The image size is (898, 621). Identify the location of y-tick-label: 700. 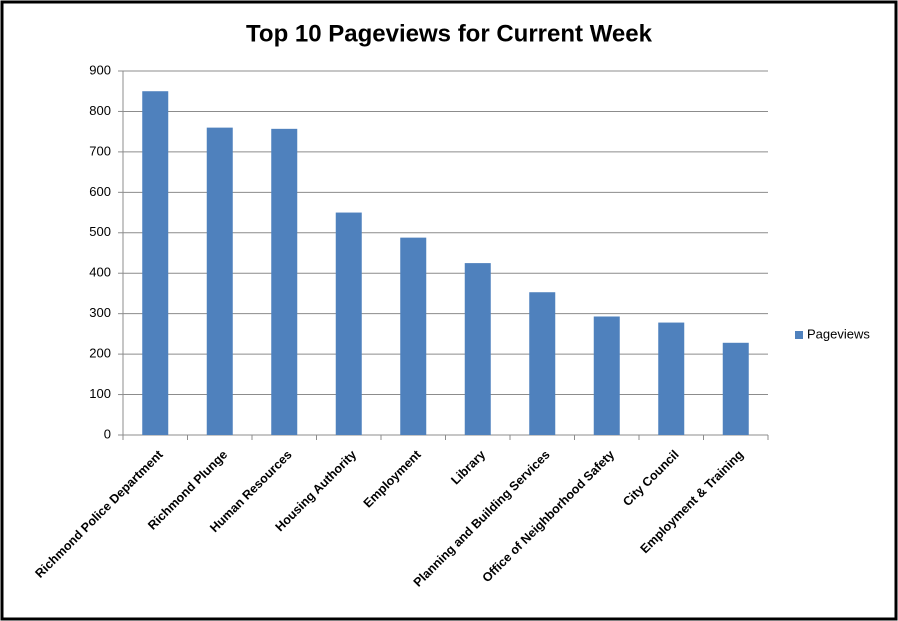
(100, 150).